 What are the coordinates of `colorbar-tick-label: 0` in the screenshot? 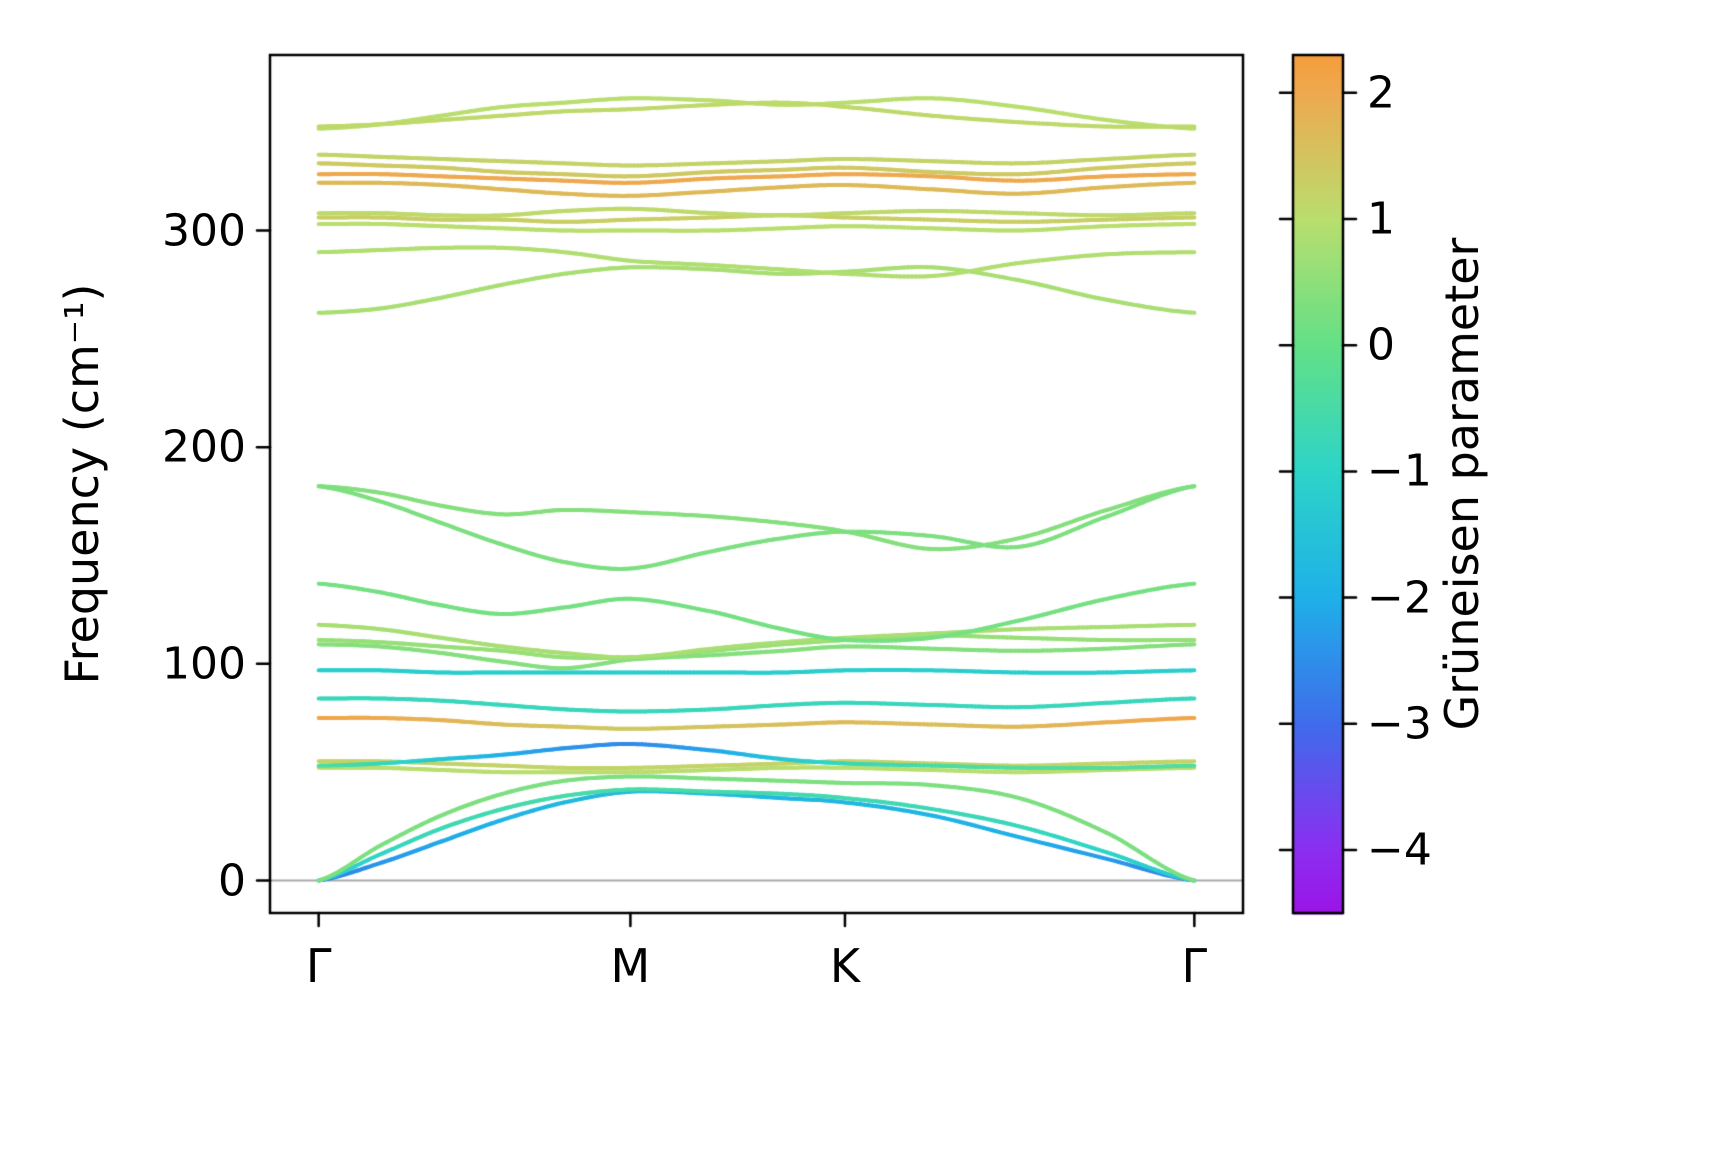 It's located at (1381, 345).